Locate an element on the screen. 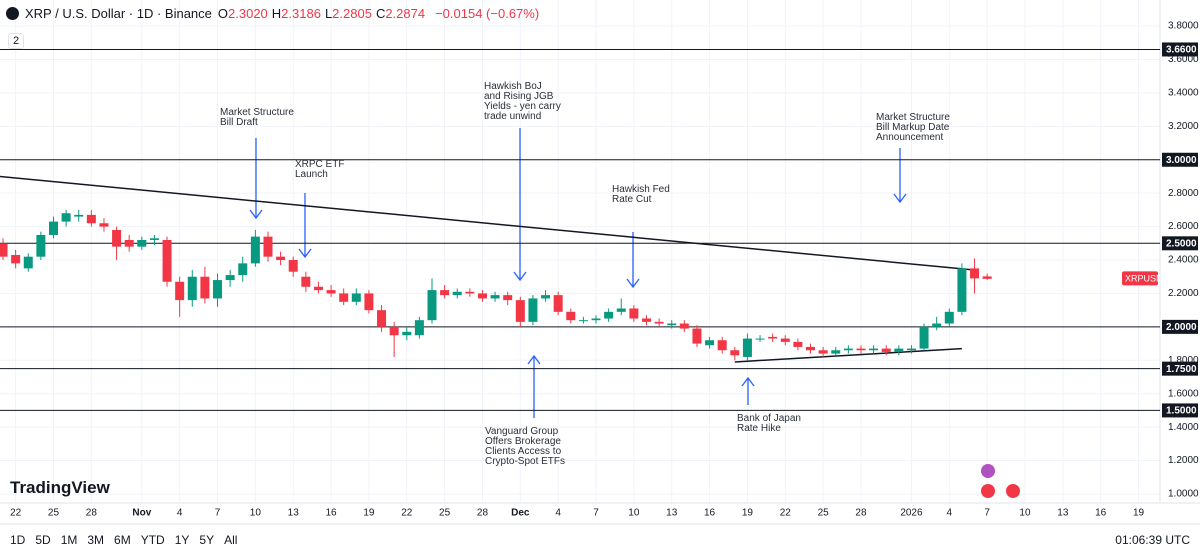 This screenshot has height=554, width=1200. ohlc-value: 2.3020 is located at coordinates (248, 13).